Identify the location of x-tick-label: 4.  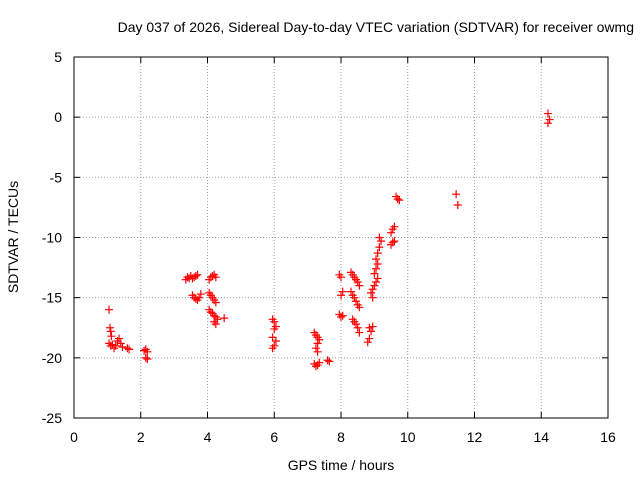
(208, 437).